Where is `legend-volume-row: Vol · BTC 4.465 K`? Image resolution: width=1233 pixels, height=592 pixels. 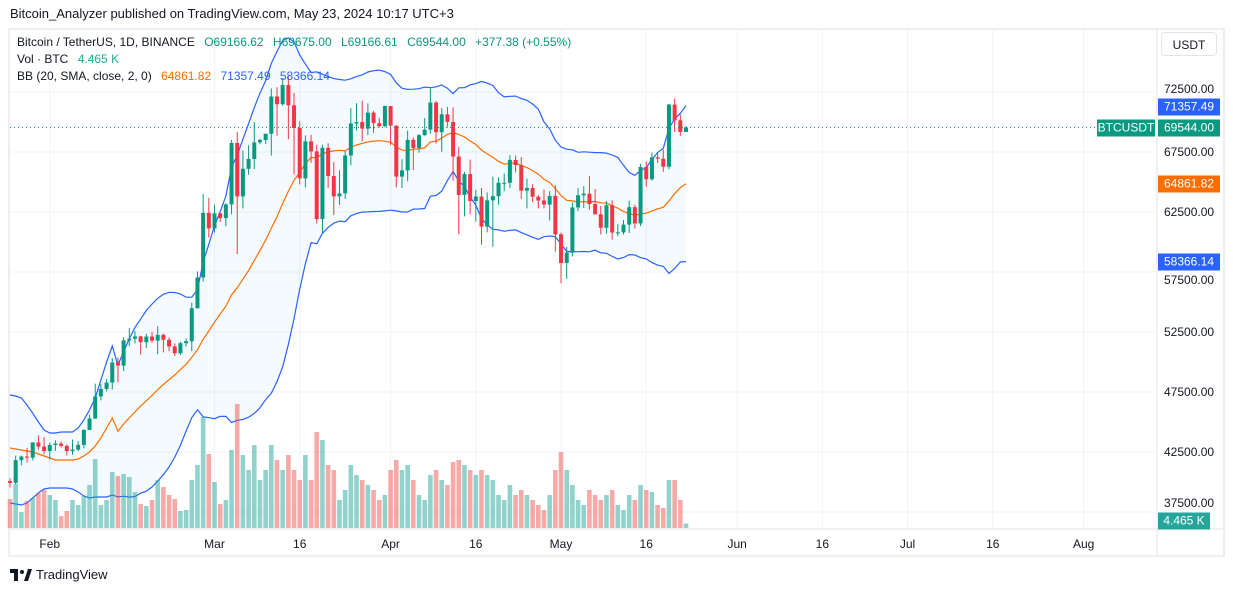
legend-volume-row: Vol · BTC 4.465 K is located at coordinates (71, 59).